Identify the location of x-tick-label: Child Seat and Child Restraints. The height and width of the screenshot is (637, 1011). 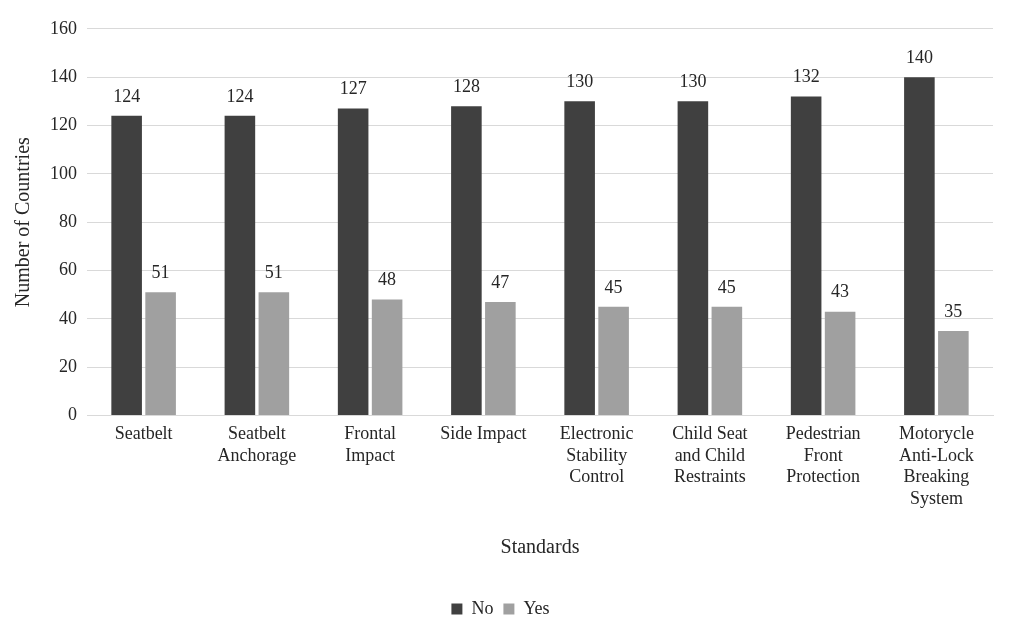
(710, 455).